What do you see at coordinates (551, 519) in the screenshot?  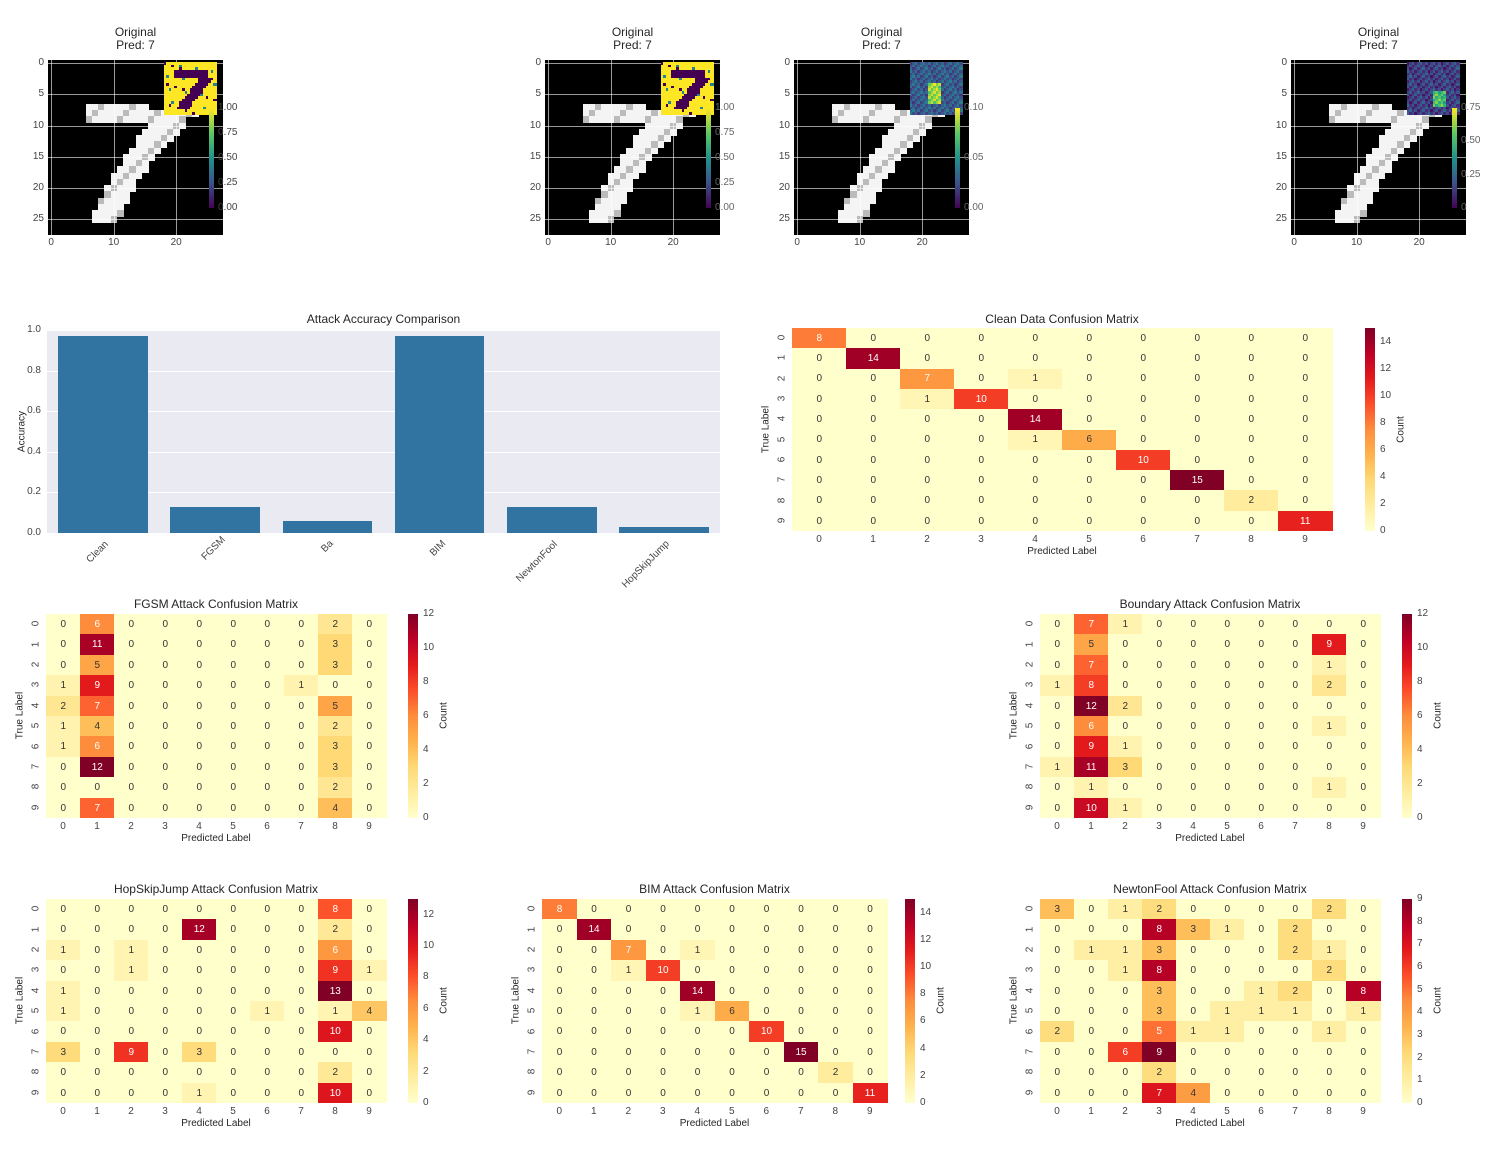 I see `bar-newtonfool` at bounding box center [551, 519].